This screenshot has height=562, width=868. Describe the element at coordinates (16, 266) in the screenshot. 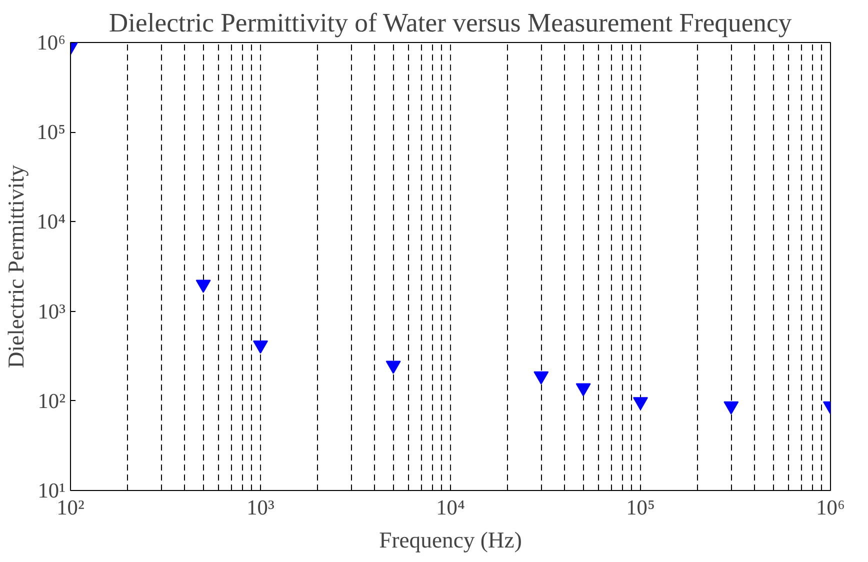

I see `y-axis-title: Dielectric Permittivity` at that location.